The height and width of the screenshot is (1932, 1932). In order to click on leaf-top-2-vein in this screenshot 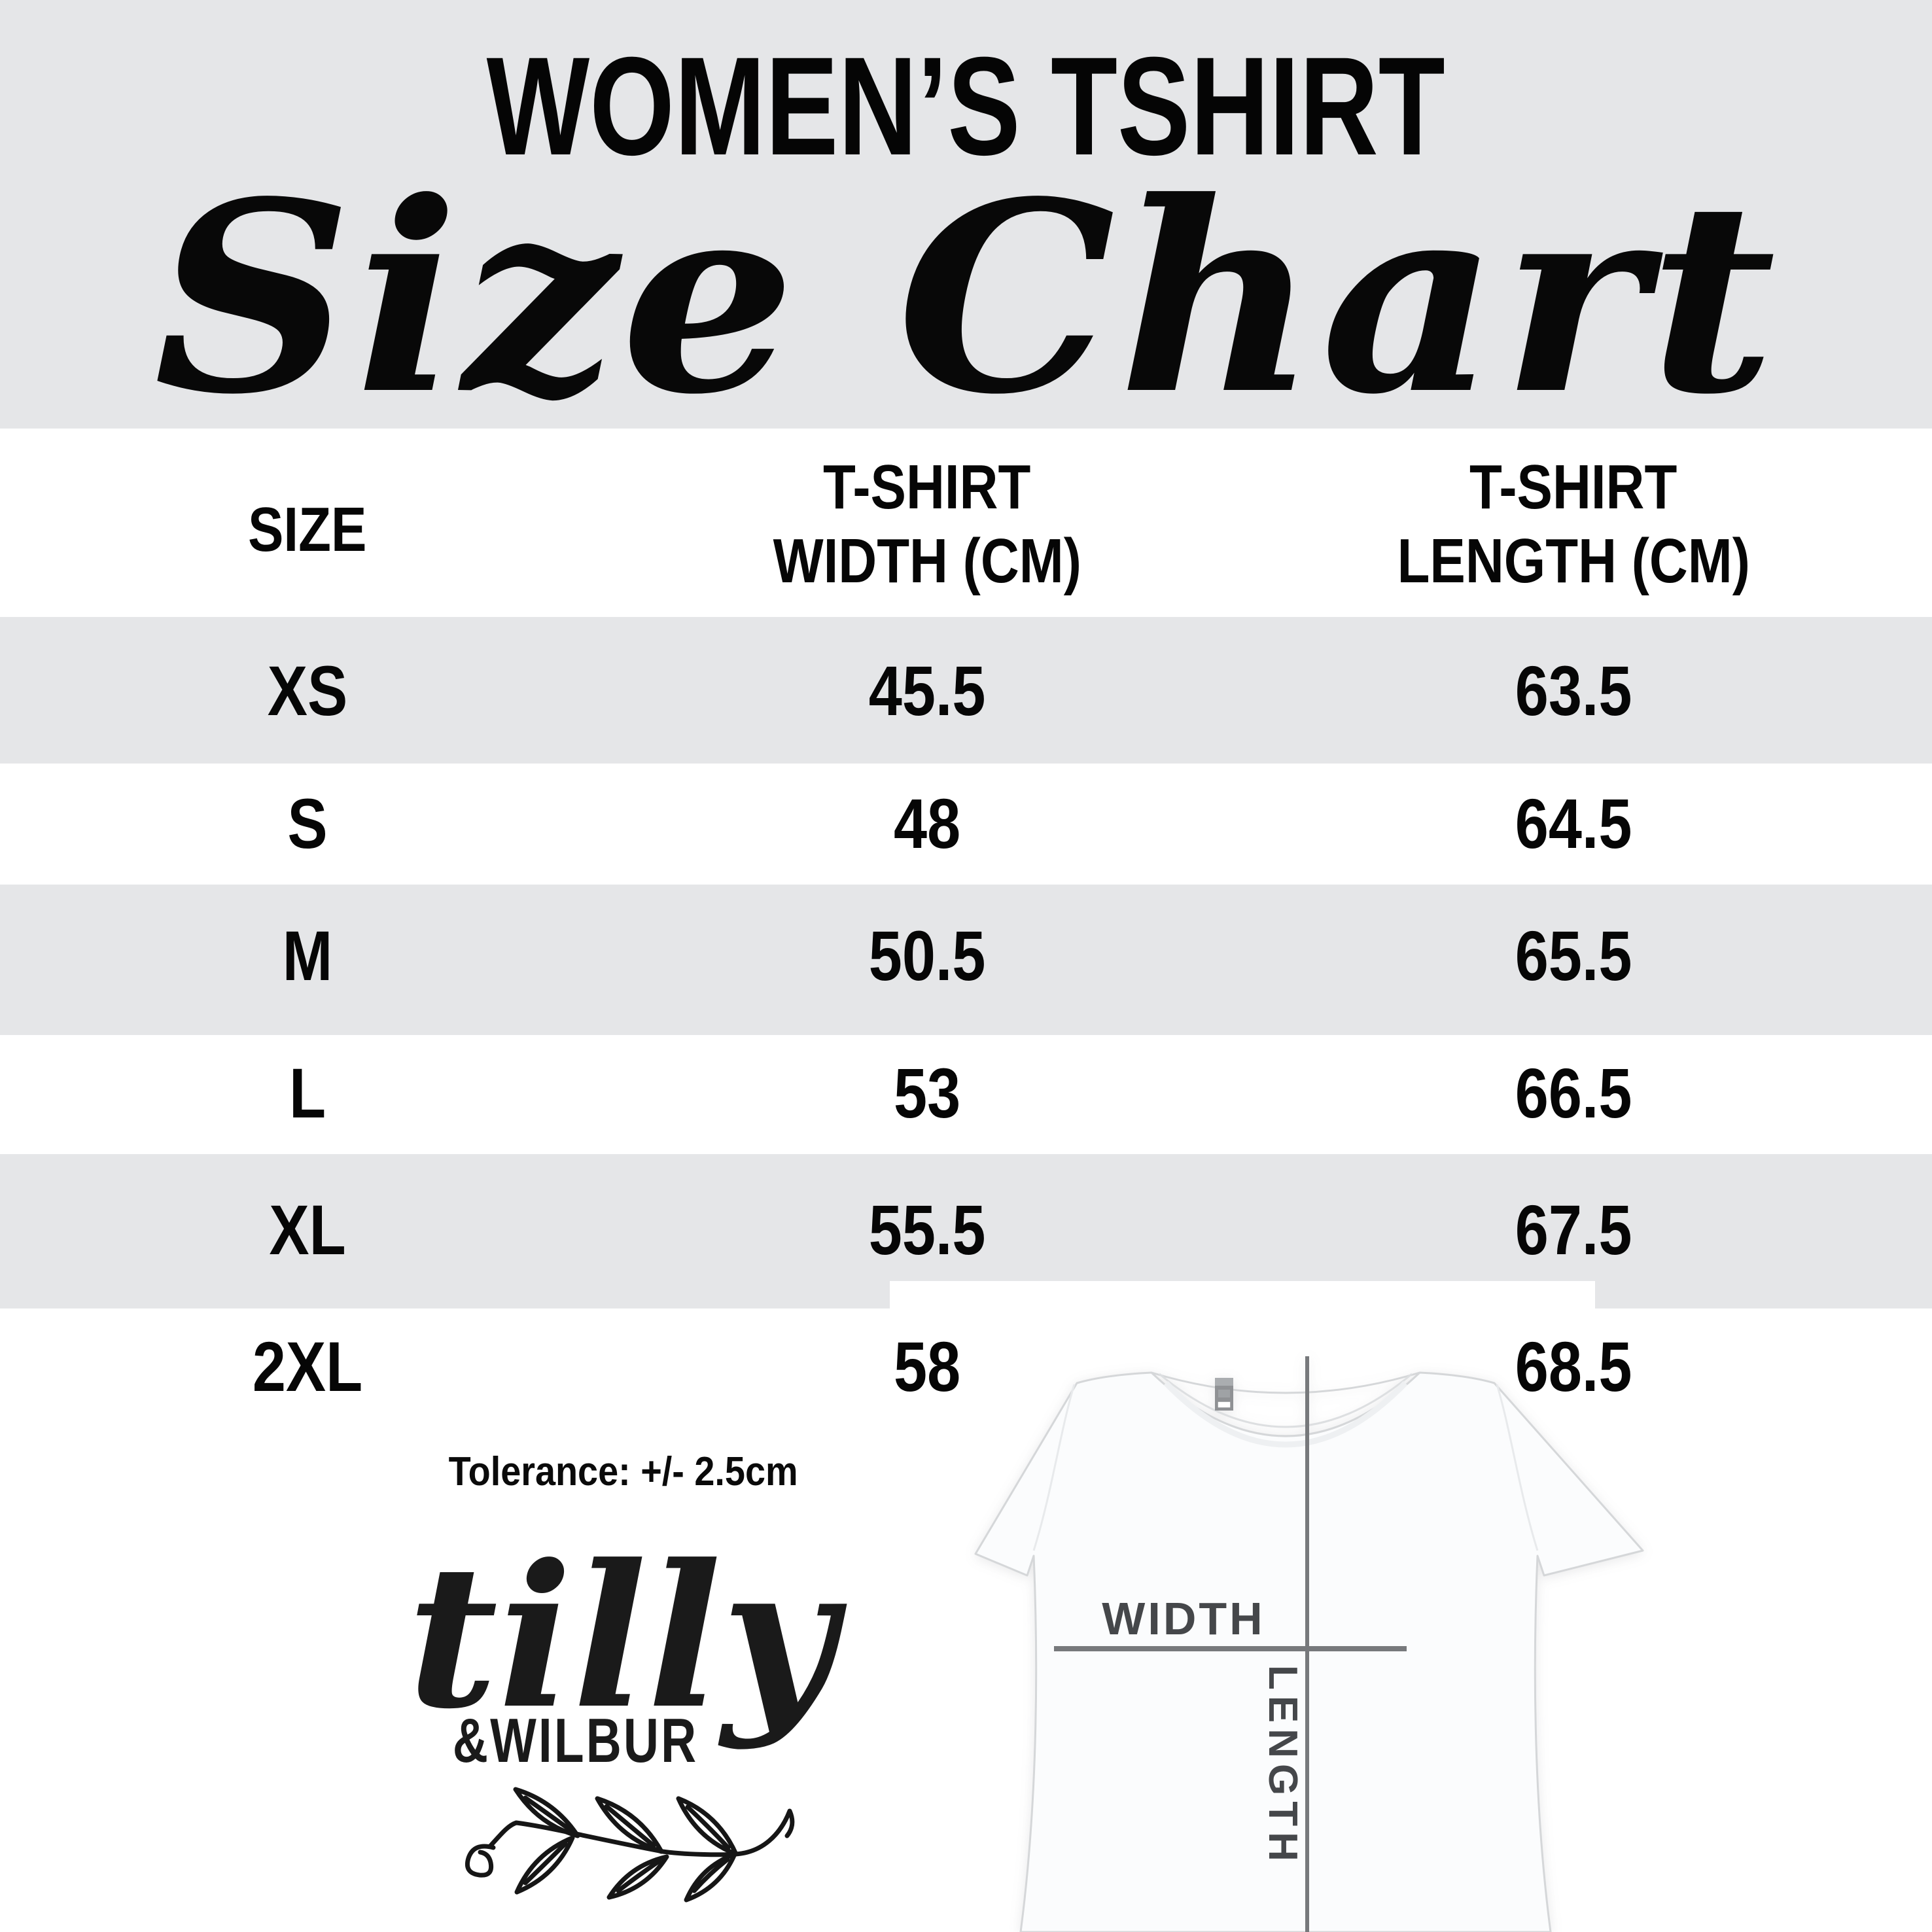, I will do `click(630, 1826)`.